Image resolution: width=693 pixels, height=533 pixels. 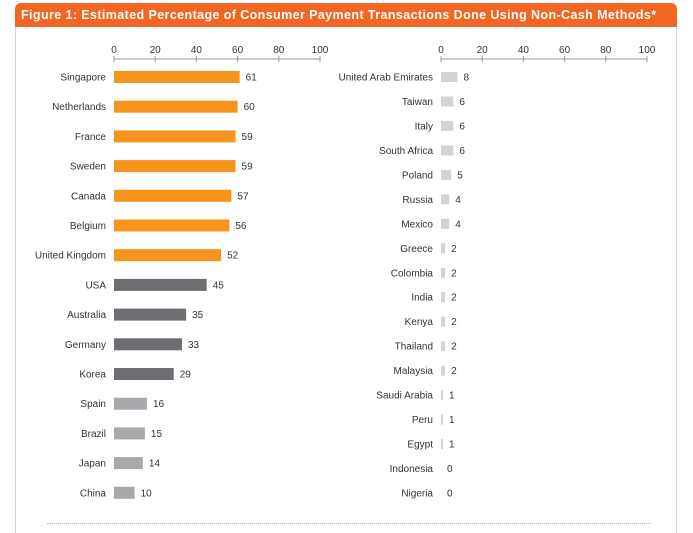 I want to click on left-value-label: 56, so click(x=241, y=226).